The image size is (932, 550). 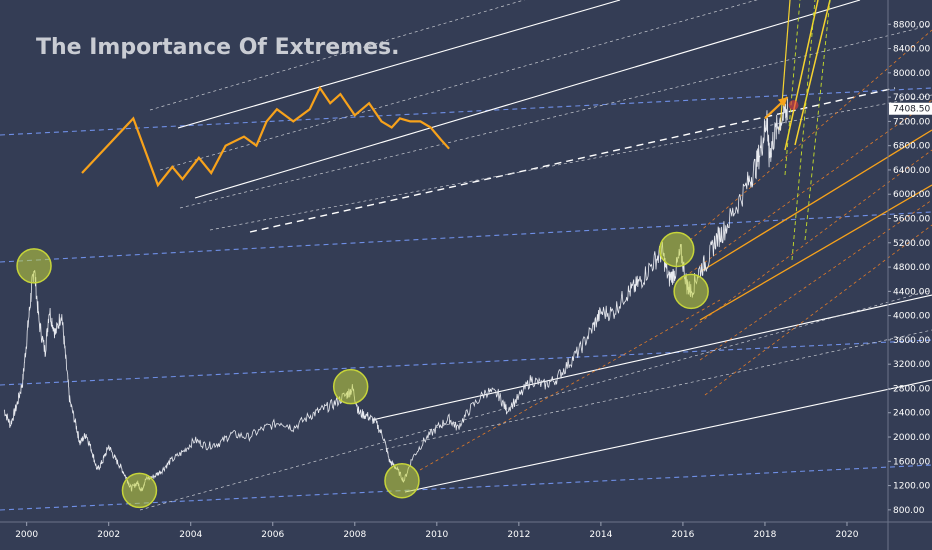 I want to click on x-tick-label-8: 2016, so click(x=682, y=535).